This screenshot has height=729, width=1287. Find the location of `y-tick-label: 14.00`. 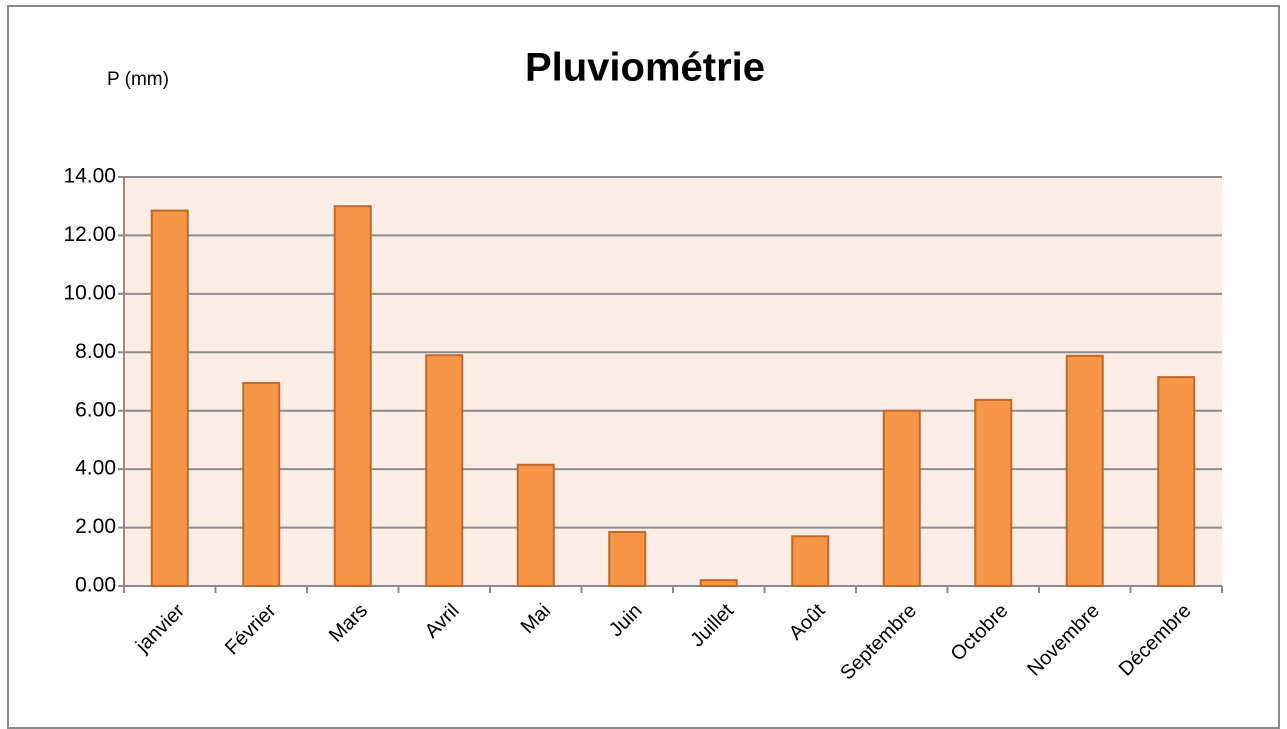

y-tick-label: 14.00 is located at coordinates (89, 176).